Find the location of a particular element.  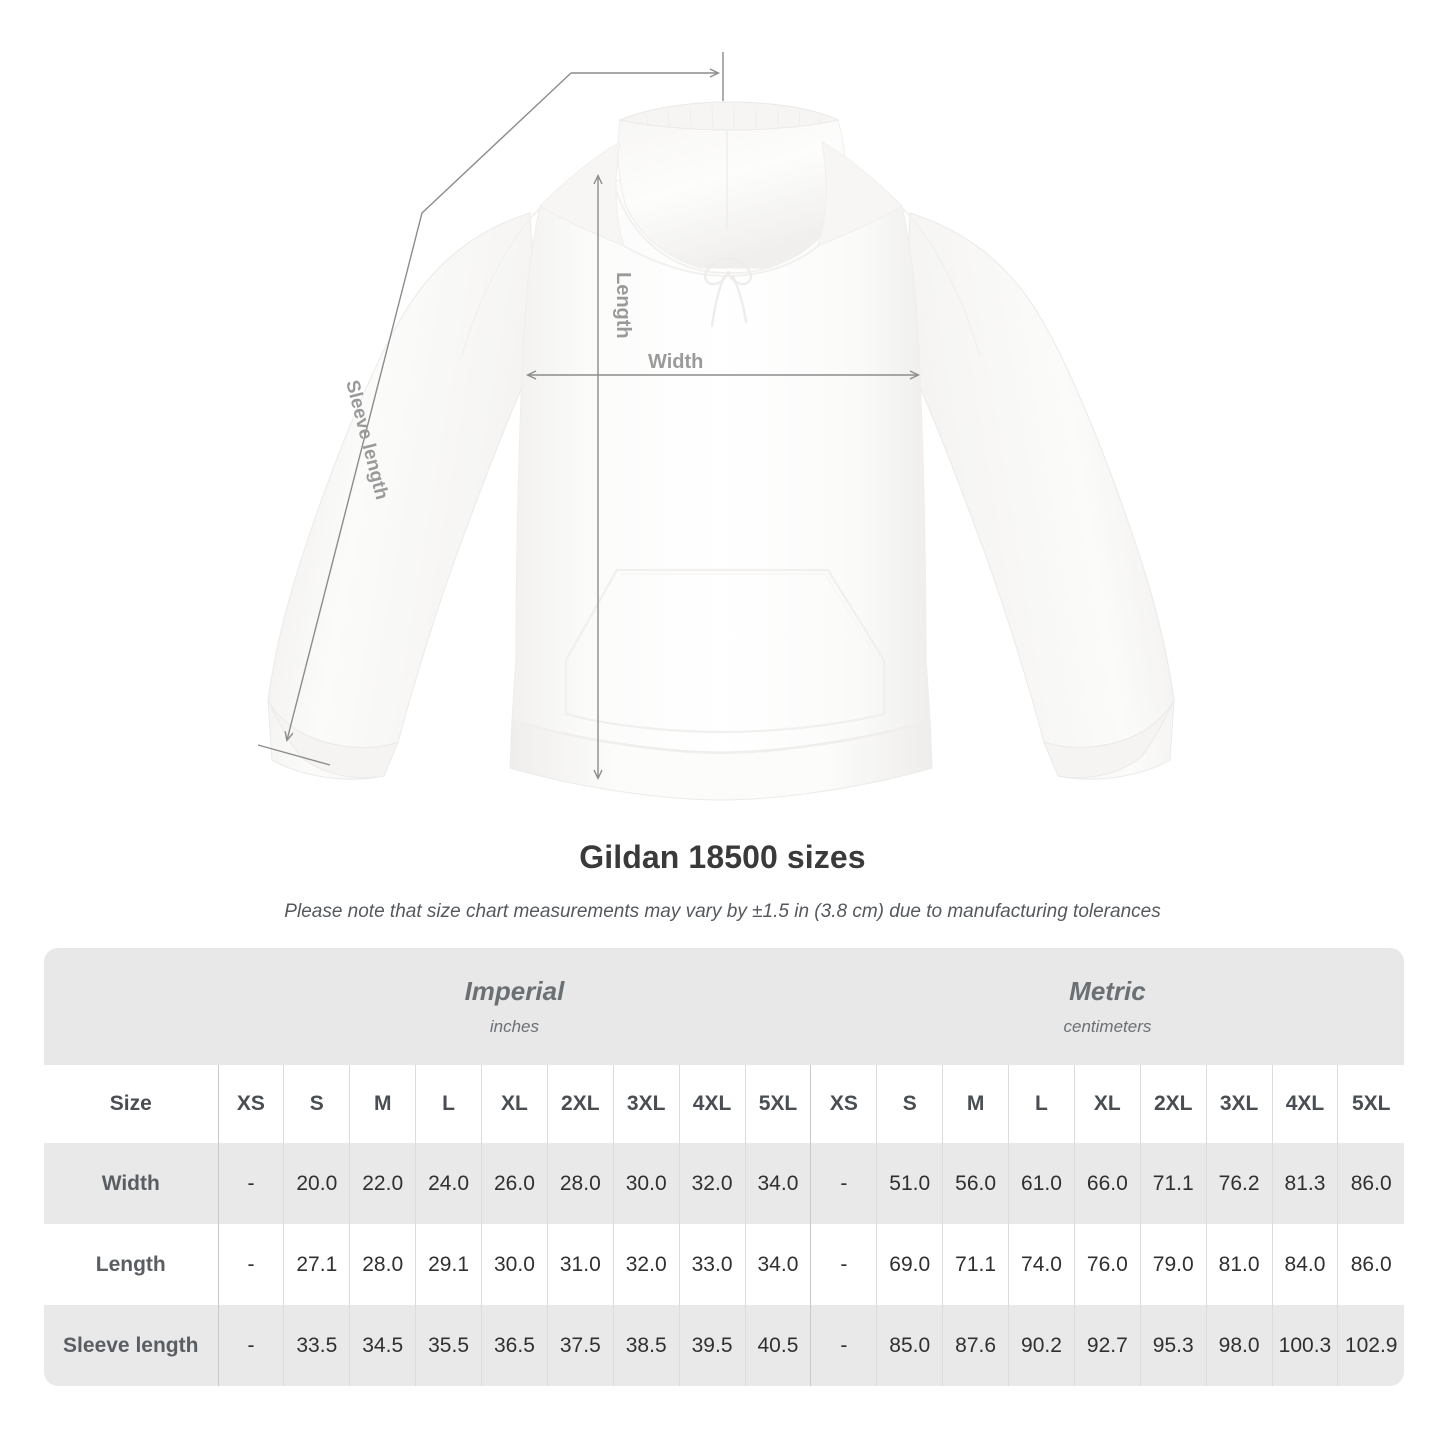

size-header-5xl-metric: 5XL is located at coordinates (1370, 1104).